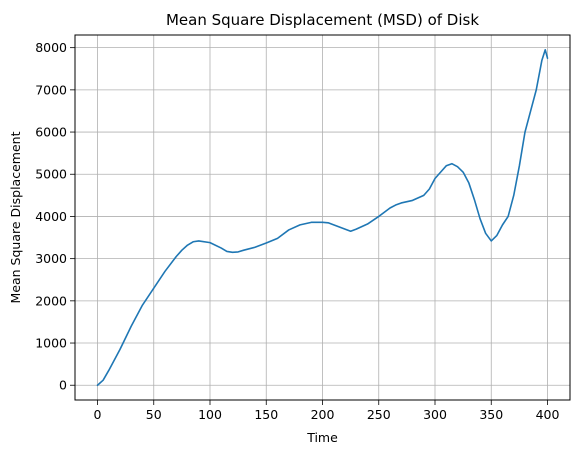 This screenshot has height=455, width=580. What do you see at coordinates (322, 20) in the screenshot?
I see `chart-title: Mean Square Displacement (MSD) of Disk` at bounding box center [322, 20].